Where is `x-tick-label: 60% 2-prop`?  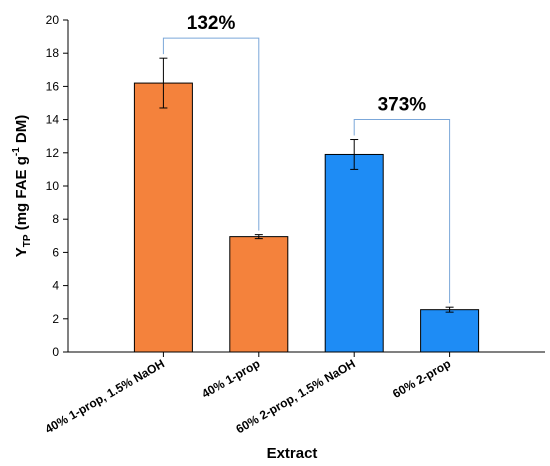 x-tick-label: 60% 2-prop is located at coordinates (421, 378).